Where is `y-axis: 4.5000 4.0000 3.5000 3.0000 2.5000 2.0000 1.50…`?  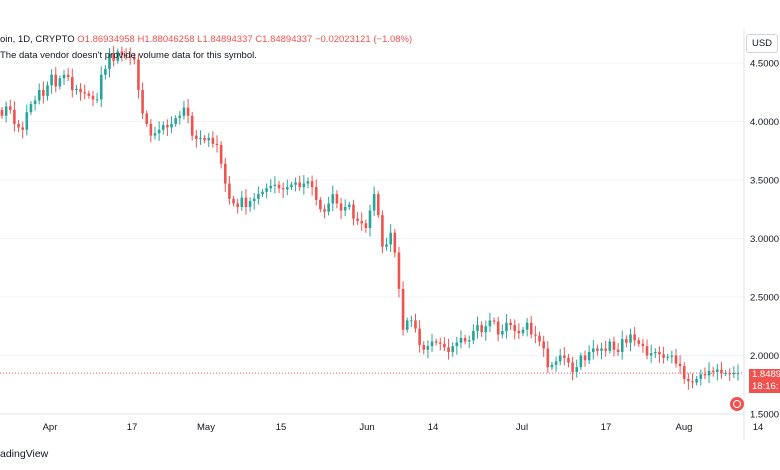
y-axis: 4.5000 4.0000 3.5000 3.0000 2.5000 2.0000 1.50… is located at coordinates (764, 240).